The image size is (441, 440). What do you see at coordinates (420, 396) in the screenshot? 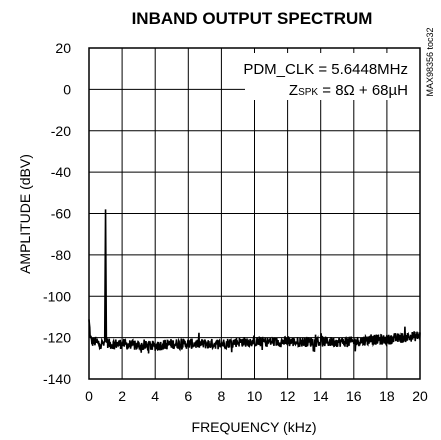
I see `x-tick-label: 20` at bounding box center [420, 396].